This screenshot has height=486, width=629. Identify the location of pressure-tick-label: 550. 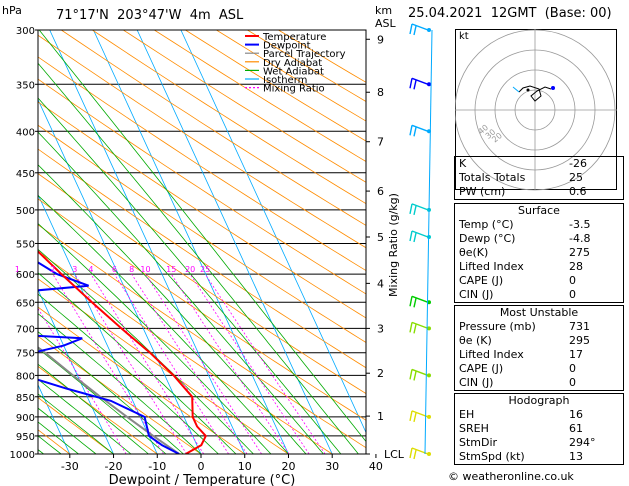
(25, 244).